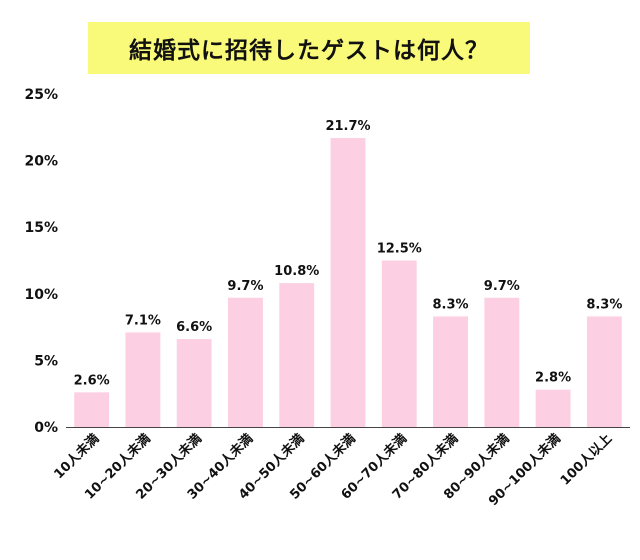  I want to click on data-label: 7.1%, so click(143, 320).